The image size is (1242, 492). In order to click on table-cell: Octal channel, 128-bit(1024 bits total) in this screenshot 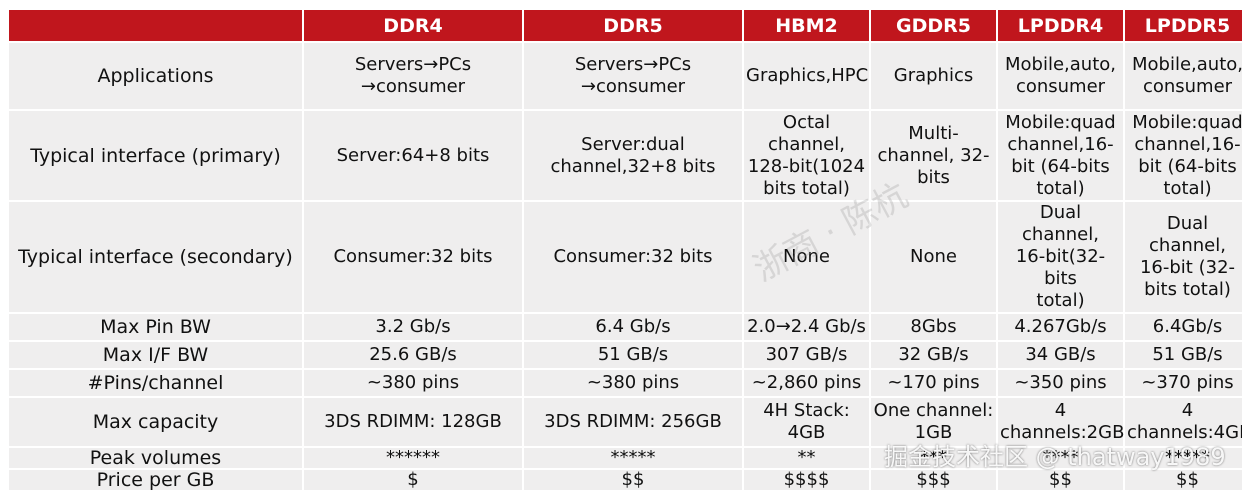, I will do `click(806, 155)`.